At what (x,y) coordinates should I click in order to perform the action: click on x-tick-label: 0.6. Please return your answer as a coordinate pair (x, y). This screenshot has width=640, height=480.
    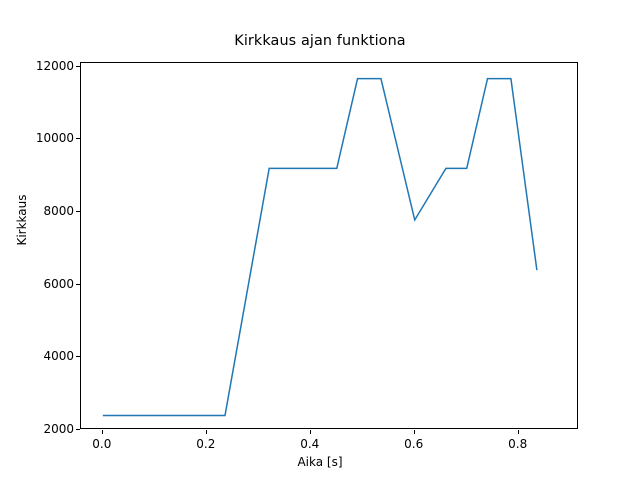
    Looking at the image, I should click on (414, 444).